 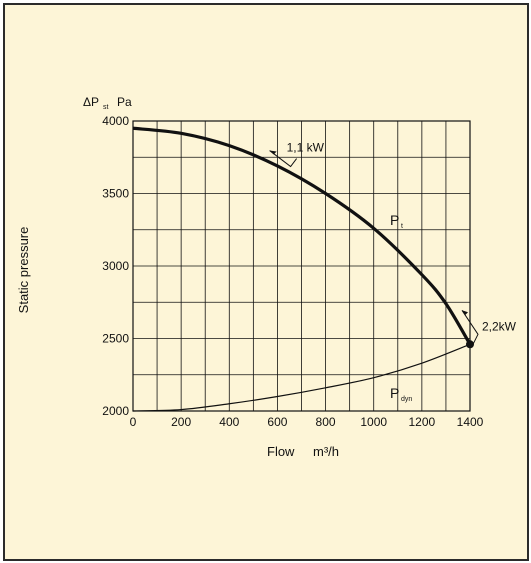 What do you see at coordinates (326, 422) in the screenshot?
I see `x-tick-label: 800` at bounding box center [326, 422].